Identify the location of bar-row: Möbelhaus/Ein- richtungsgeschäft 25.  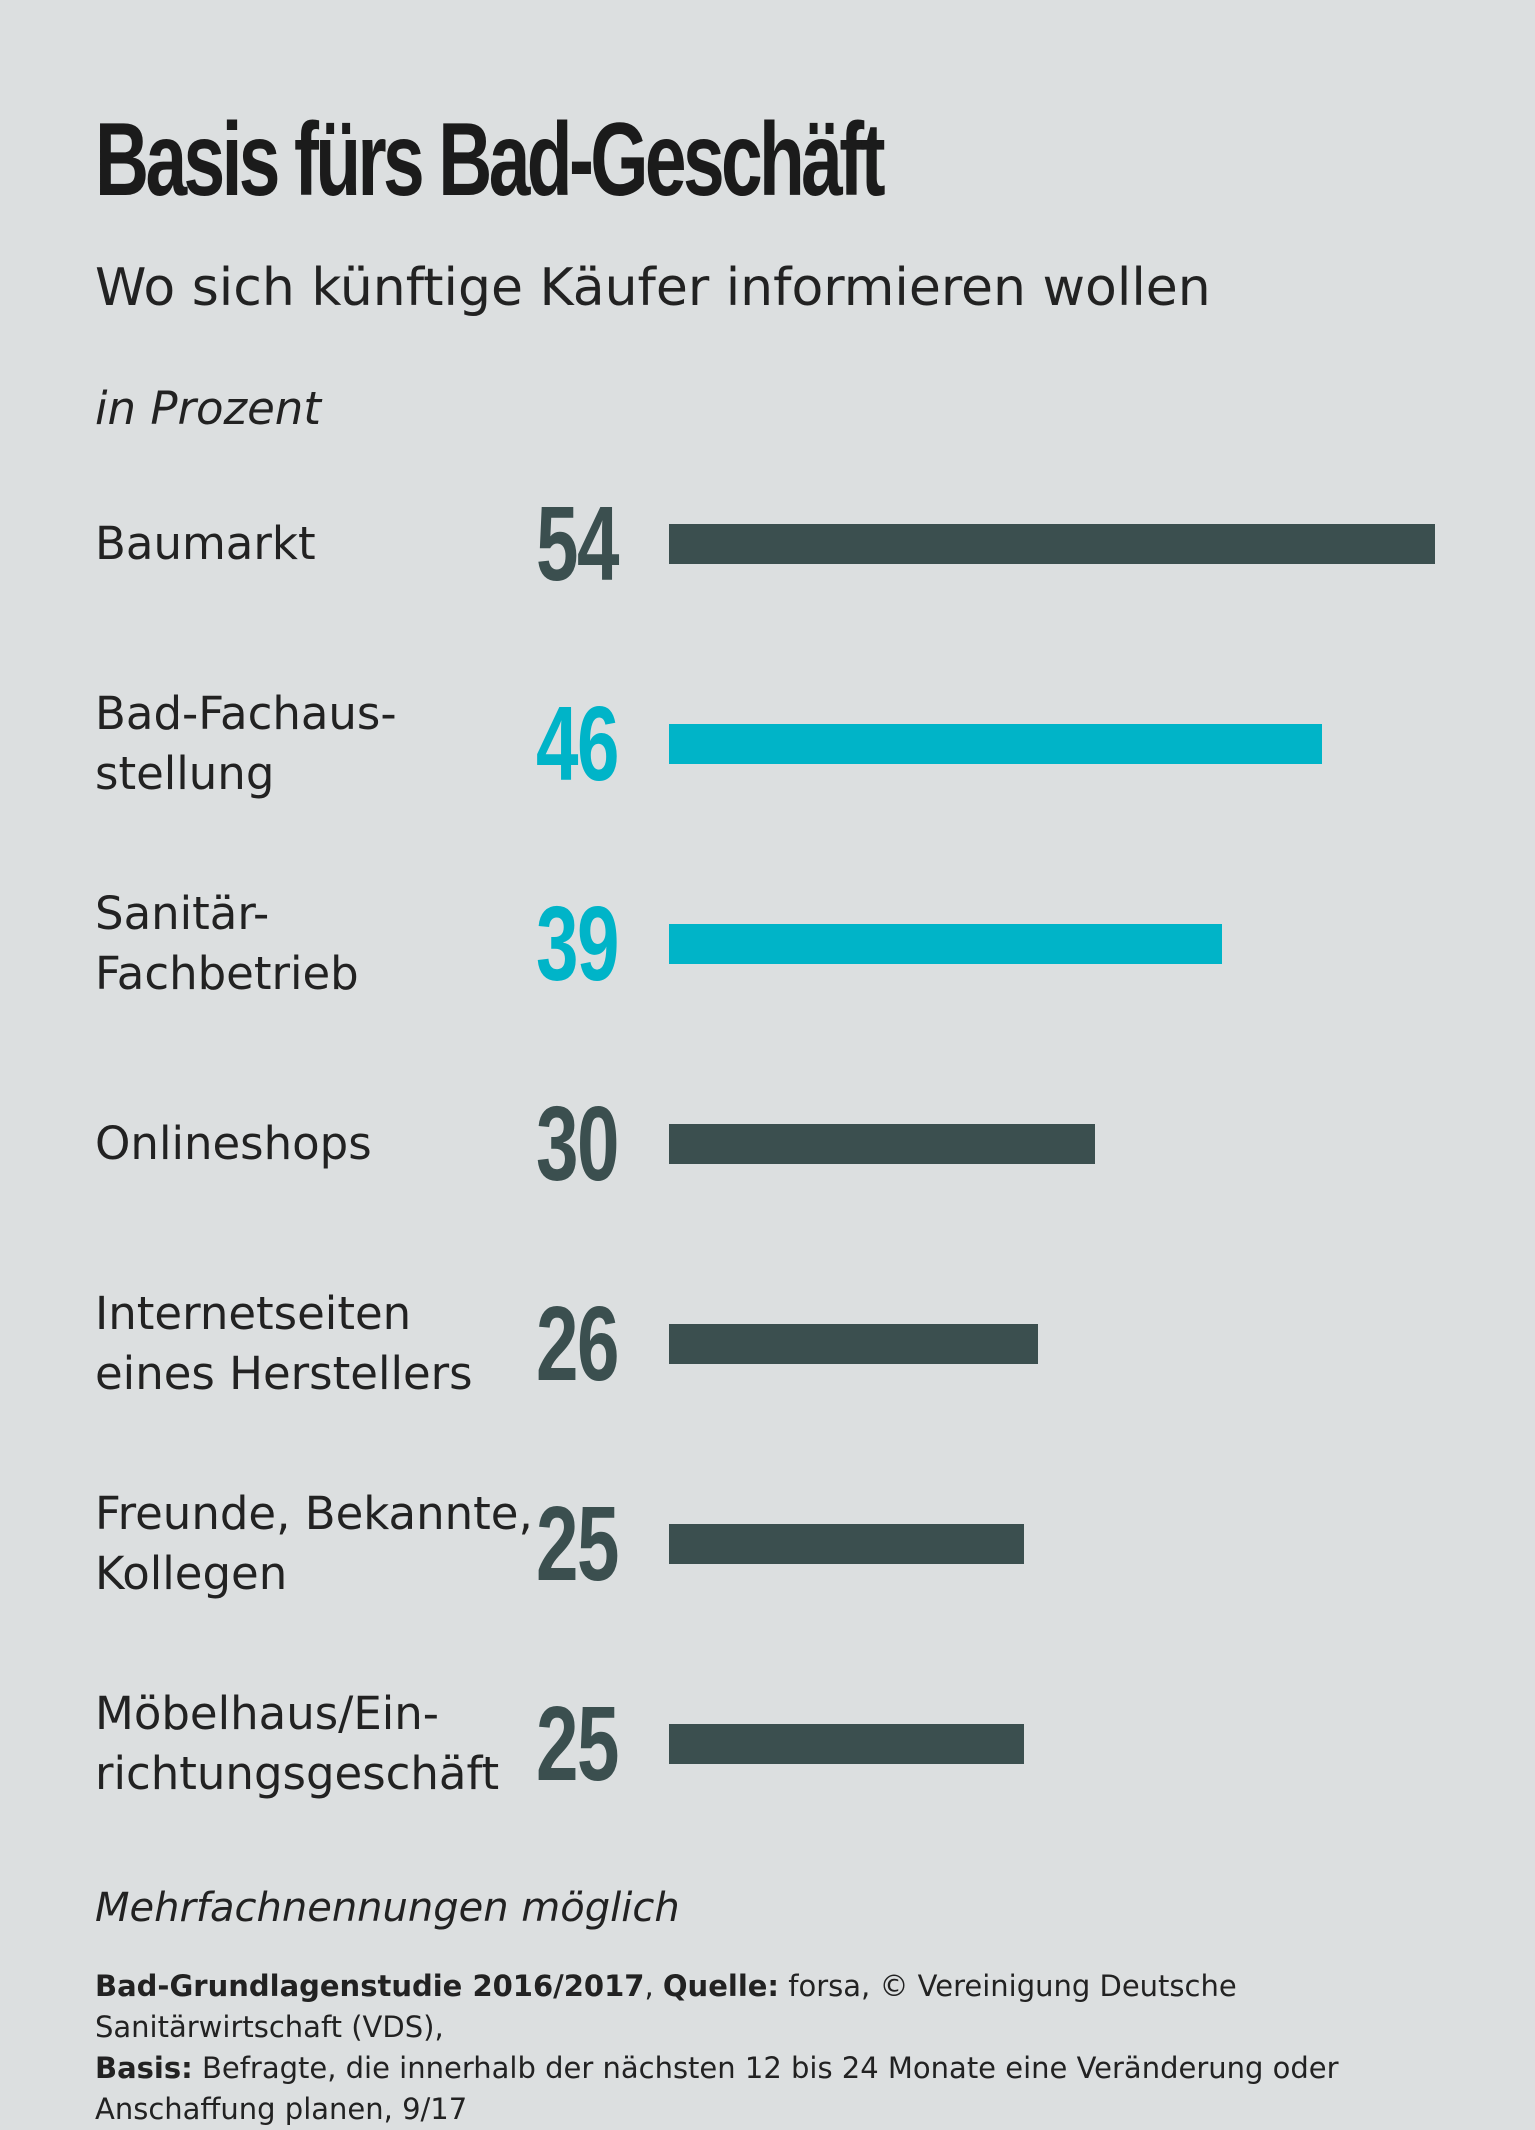
(767, 1744).